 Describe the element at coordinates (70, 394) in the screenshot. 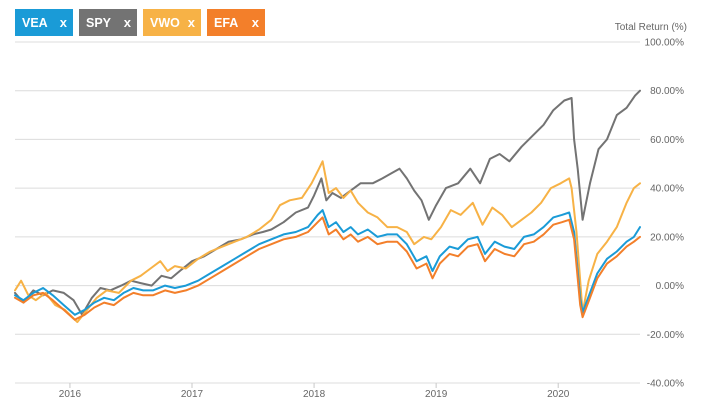

I see `x-tick-label: 2016` at that location.